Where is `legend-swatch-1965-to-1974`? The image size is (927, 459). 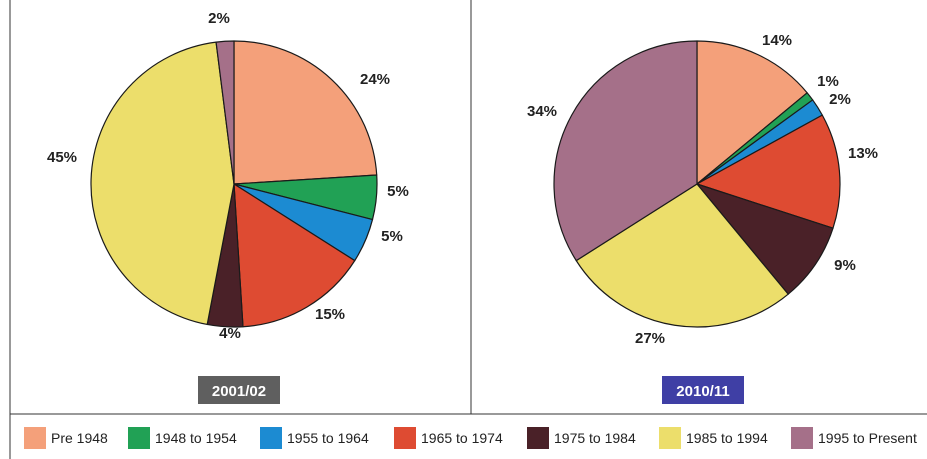
legend-swatch-1965-to-1974 is located at coordinates (405, 438).